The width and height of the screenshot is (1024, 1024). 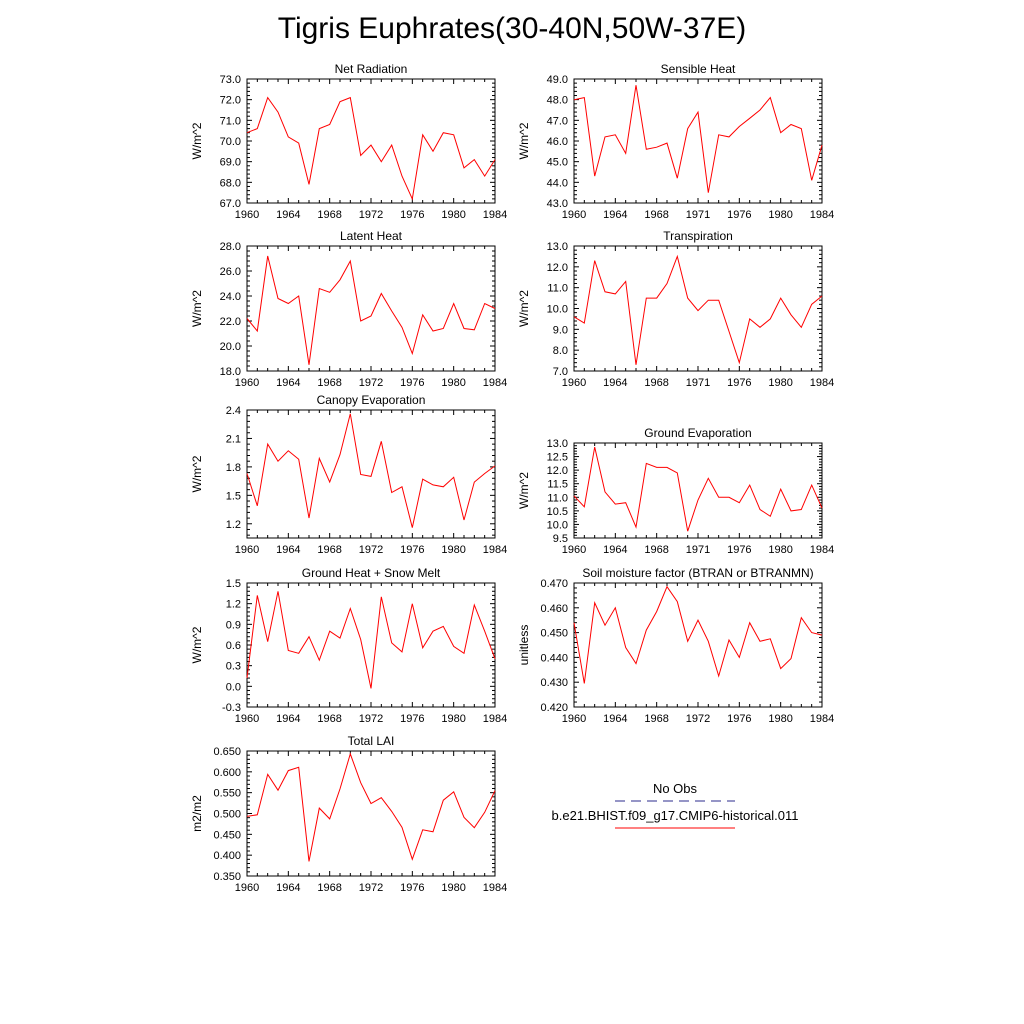 I want to click on y-tick-label: 0.0, so click(x=233, y=687).